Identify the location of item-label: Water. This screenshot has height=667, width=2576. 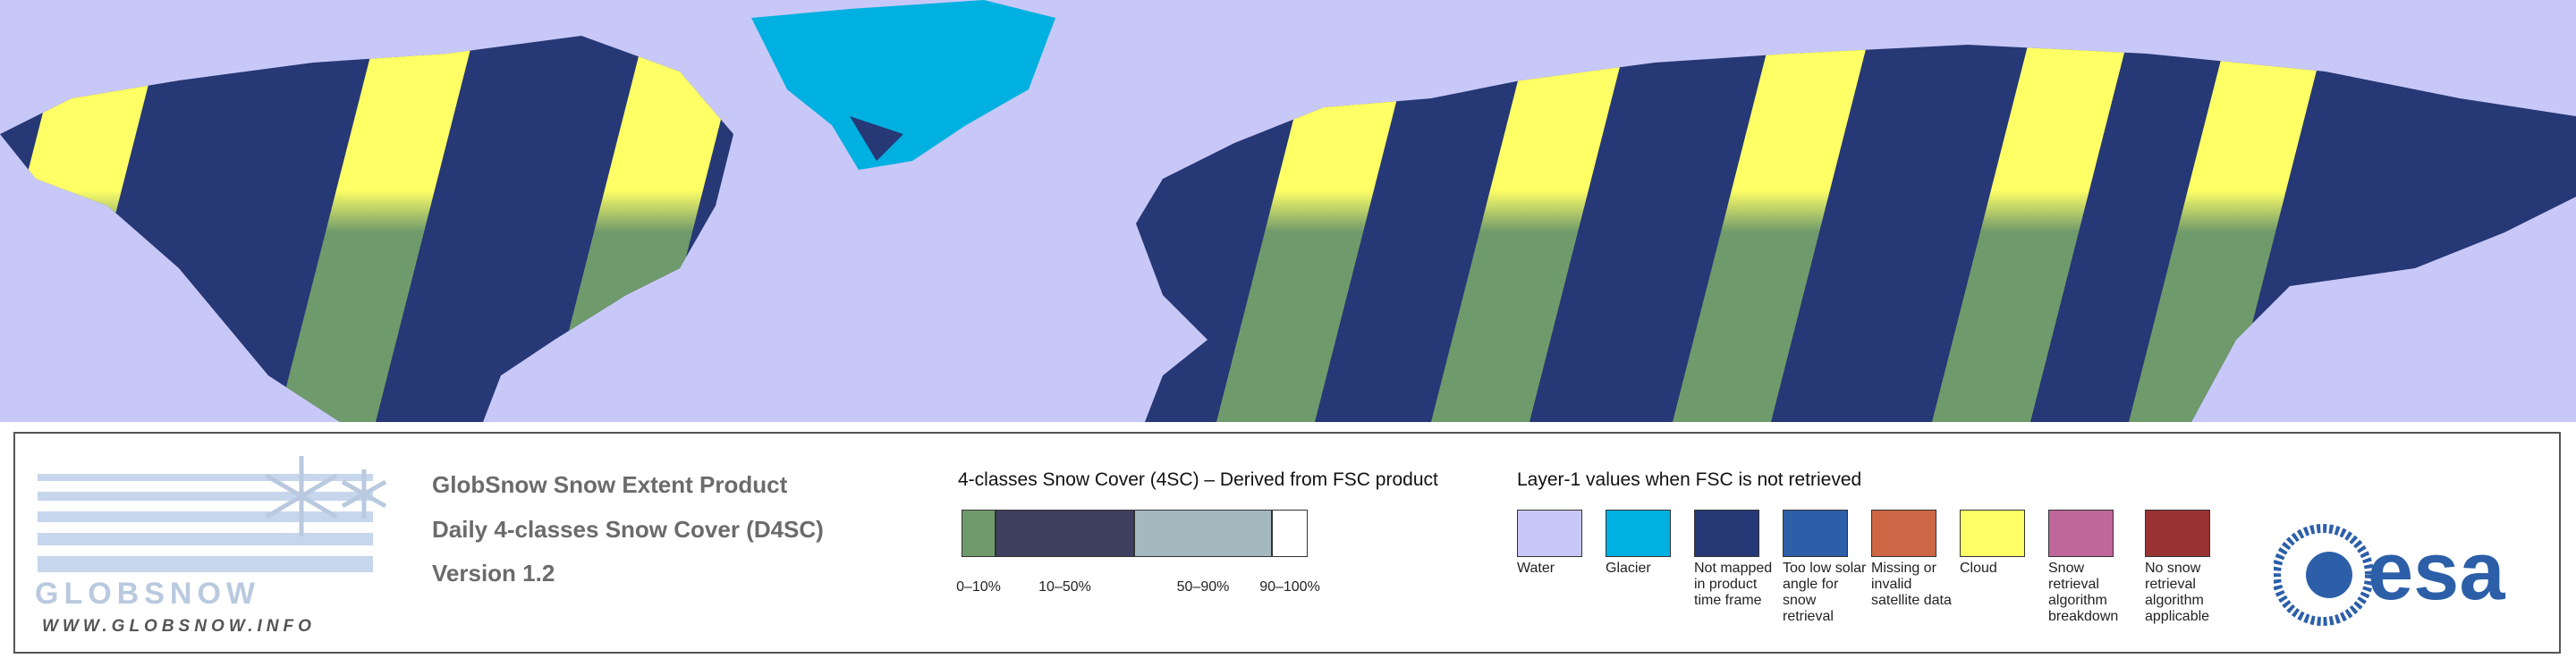
(1536, 568).